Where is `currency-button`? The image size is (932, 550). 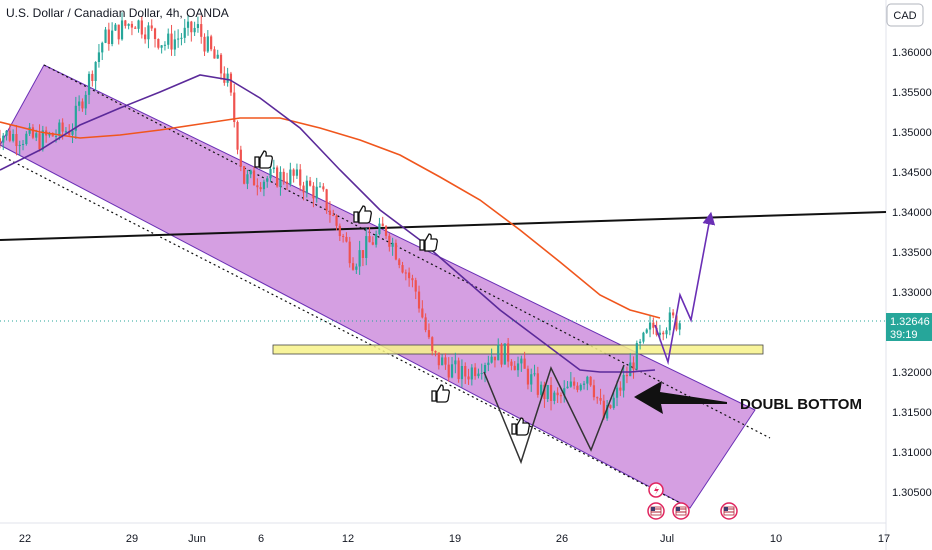
currency-button is located at coordinates (905, 15).